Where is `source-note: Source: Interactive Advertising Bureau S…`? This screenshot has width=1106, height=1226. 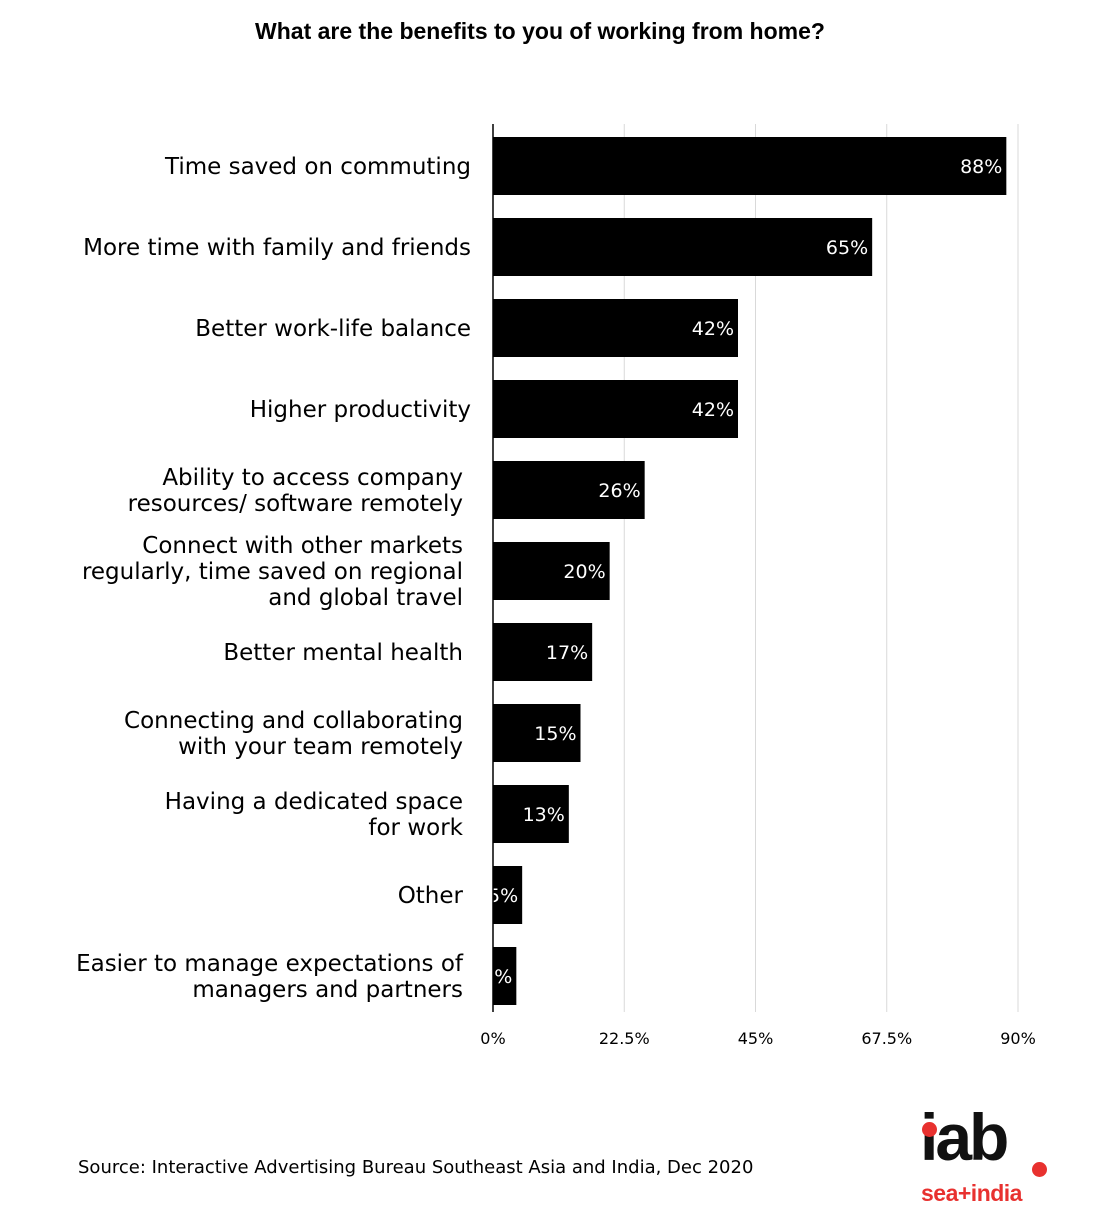
source-note: Source: Interactive Advertising Bureau S… is located at coordinates (416, 1167).